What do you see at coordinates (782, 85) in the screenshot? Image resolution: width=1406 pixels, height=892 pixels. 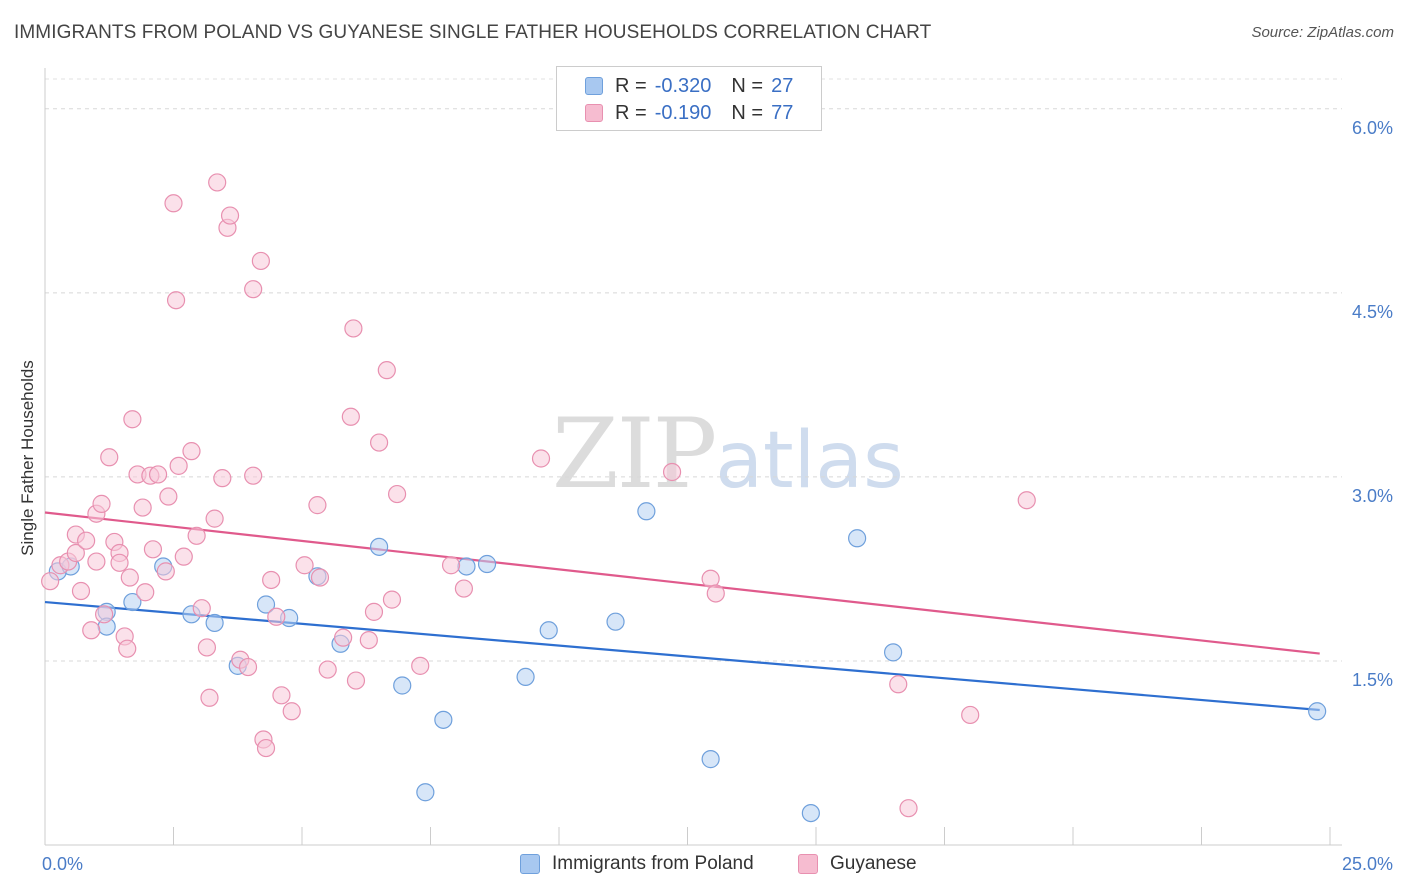 I see `legend-n-value: 27` at bounding box center [782, 85].